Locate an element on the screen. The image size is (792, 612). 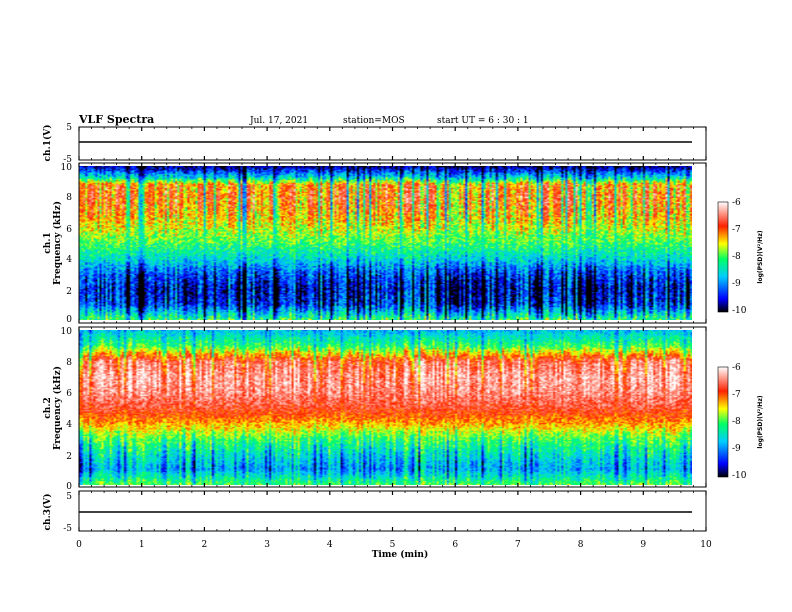
ch3-ytick-bottom: -5 is located at coordinates (67, 529).